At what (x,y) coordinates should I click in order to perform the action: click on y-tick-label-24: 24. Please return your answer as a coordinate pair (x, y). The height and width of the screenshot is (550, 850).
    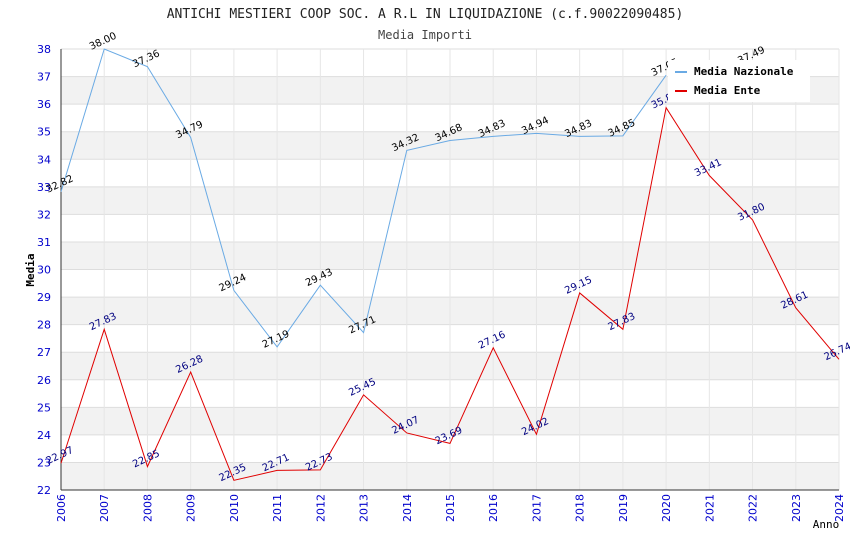
    Looking at the image, I should click on (44, 435).